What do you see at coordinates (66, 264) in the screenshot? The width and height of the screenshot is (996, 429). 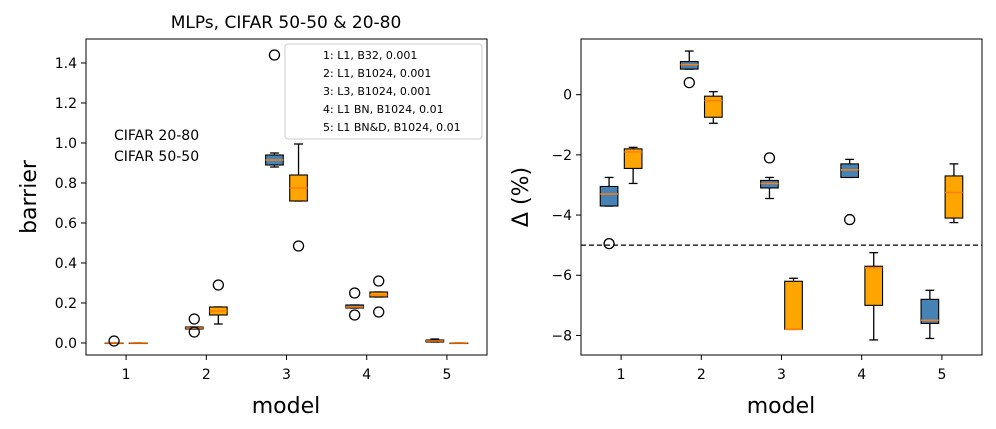 I see `y-tick-label: 0.4` at bounding box center [66, 264].